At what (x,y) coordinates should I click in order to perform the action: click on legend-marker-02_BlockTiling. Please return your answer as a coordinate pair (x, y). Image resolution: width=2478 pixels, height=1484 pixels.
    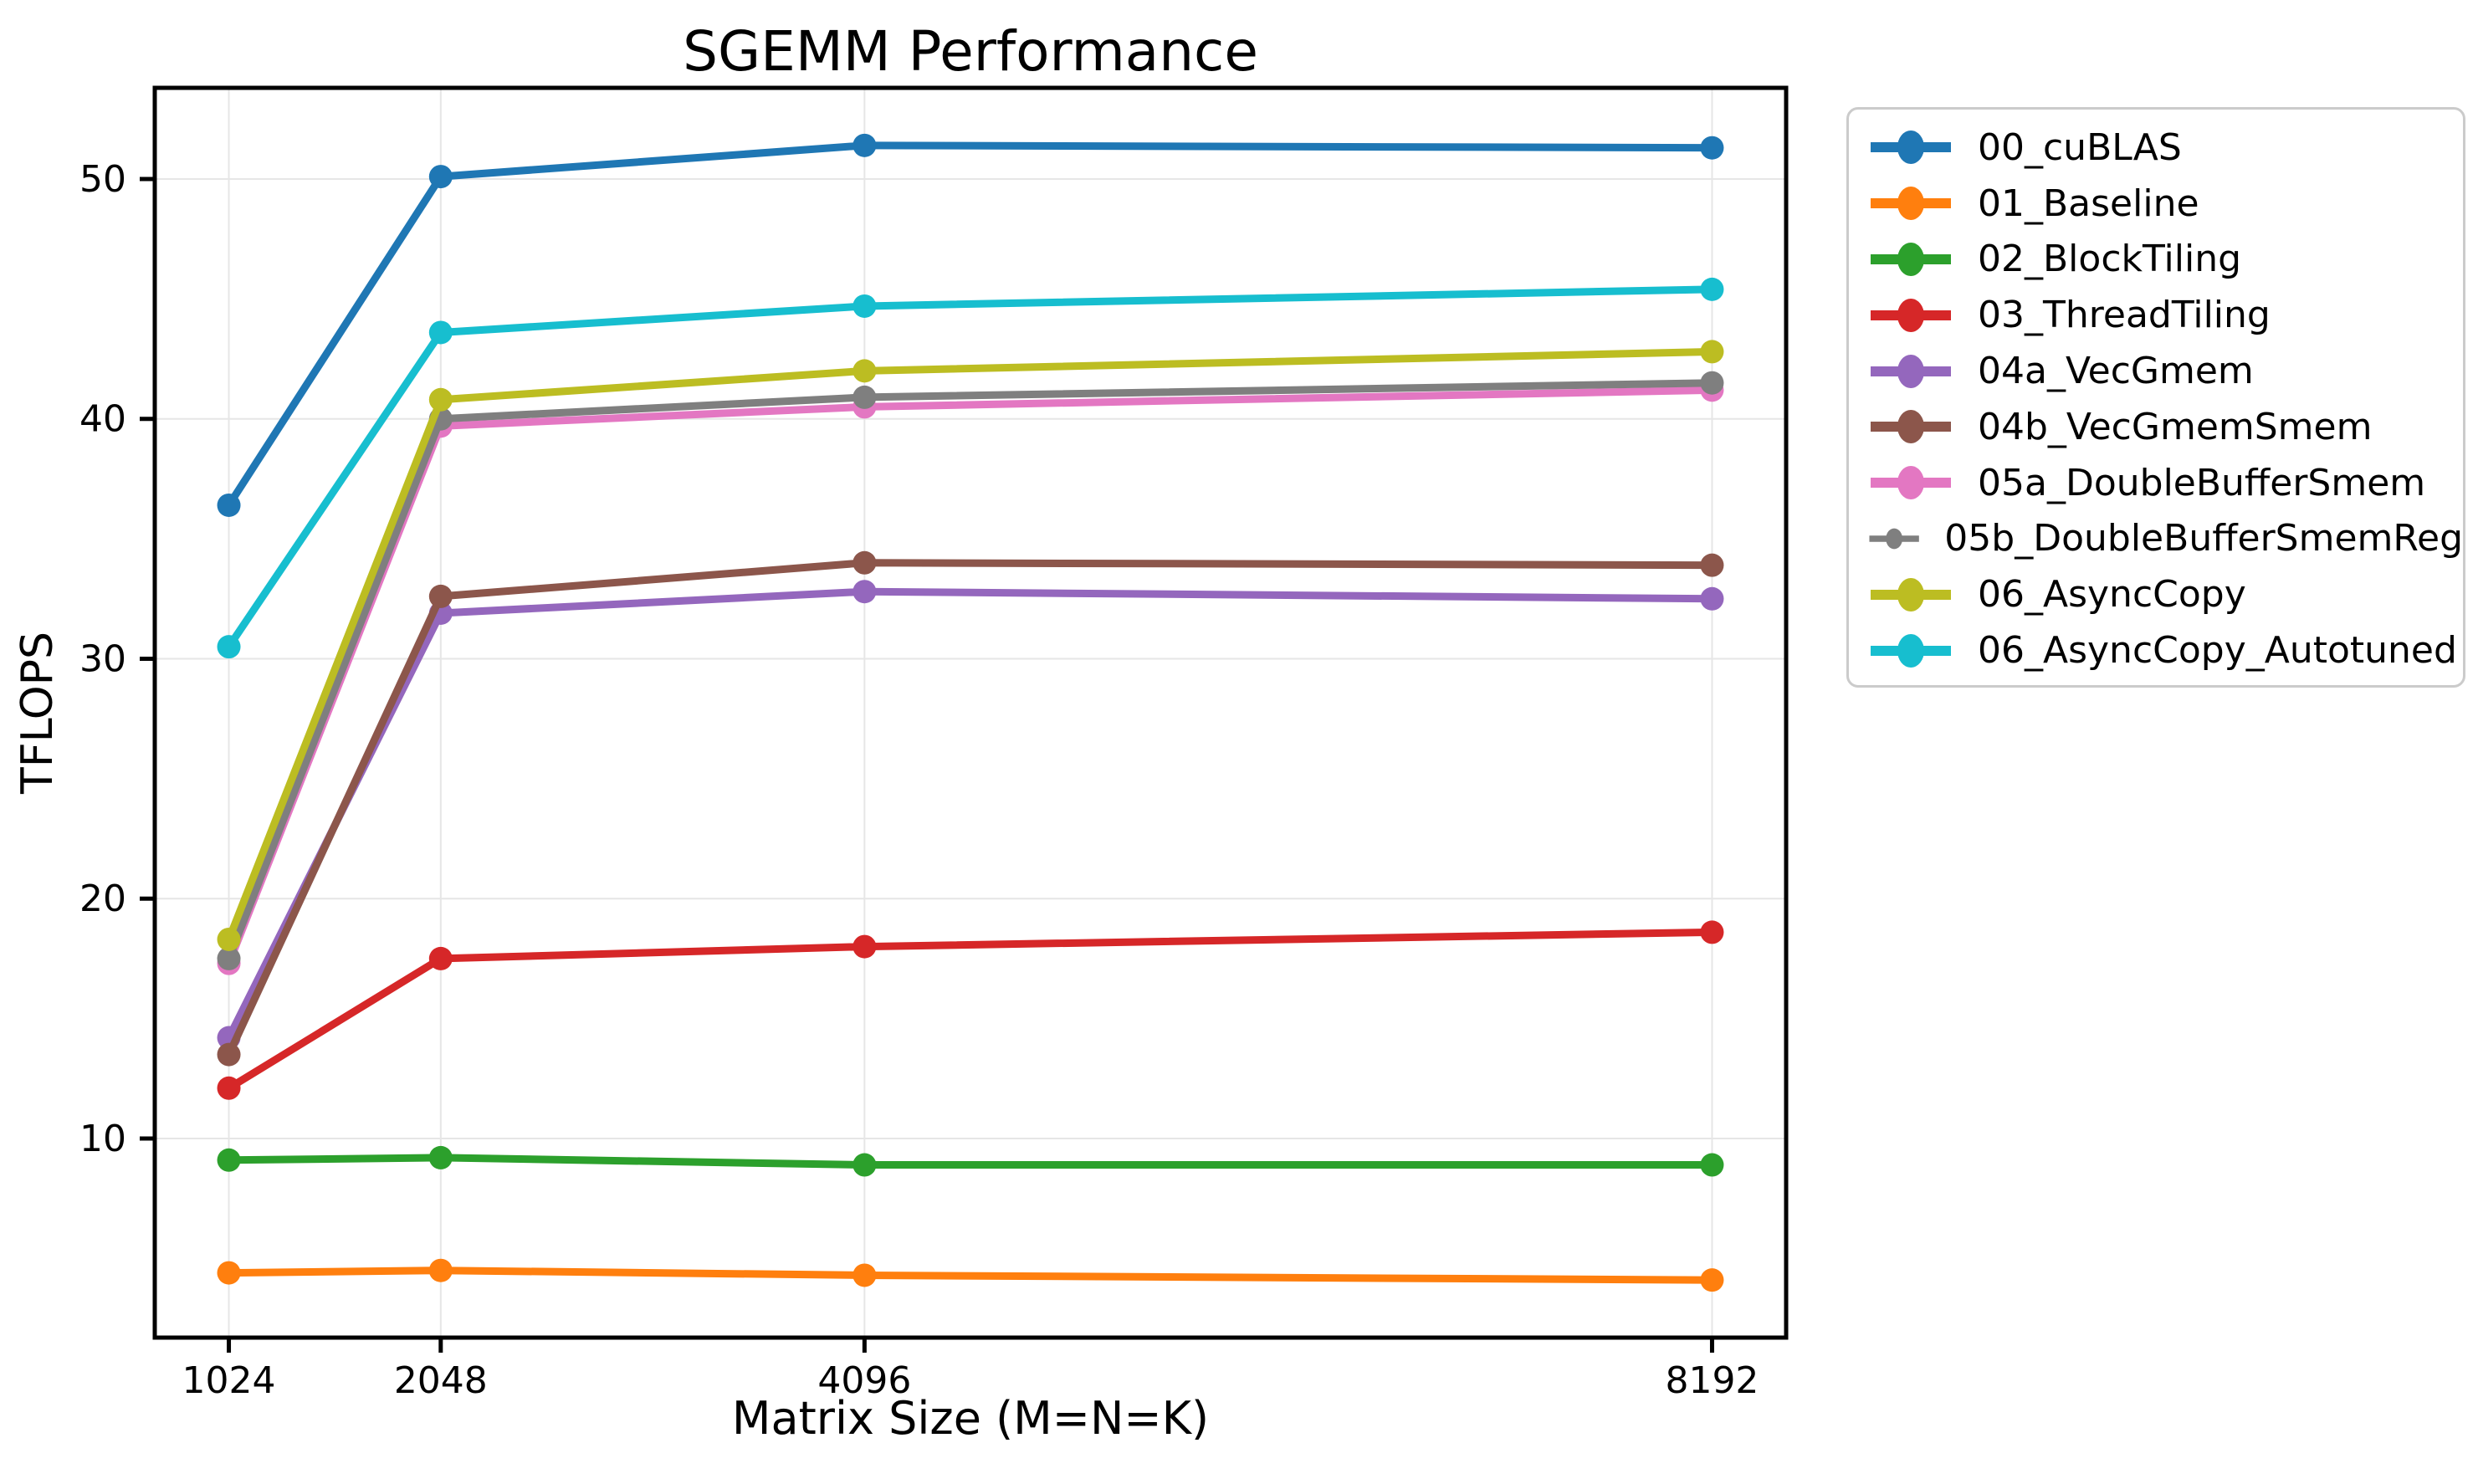
    Looking at the image, I should click on (1911, 259).